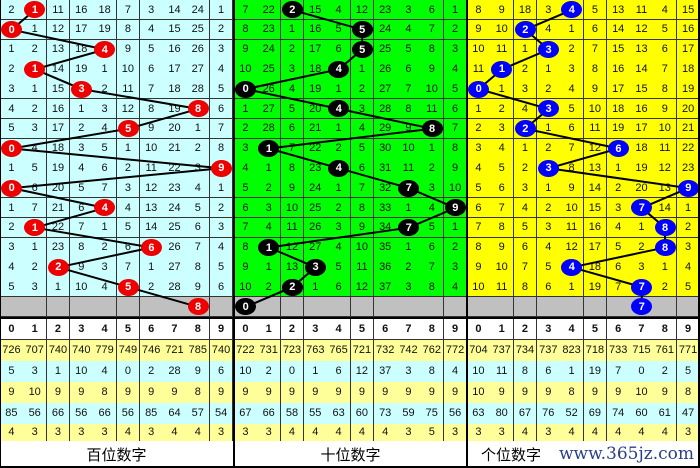 This screenshot has width=700, height=468. I want to click on divider, so click(350, 317).